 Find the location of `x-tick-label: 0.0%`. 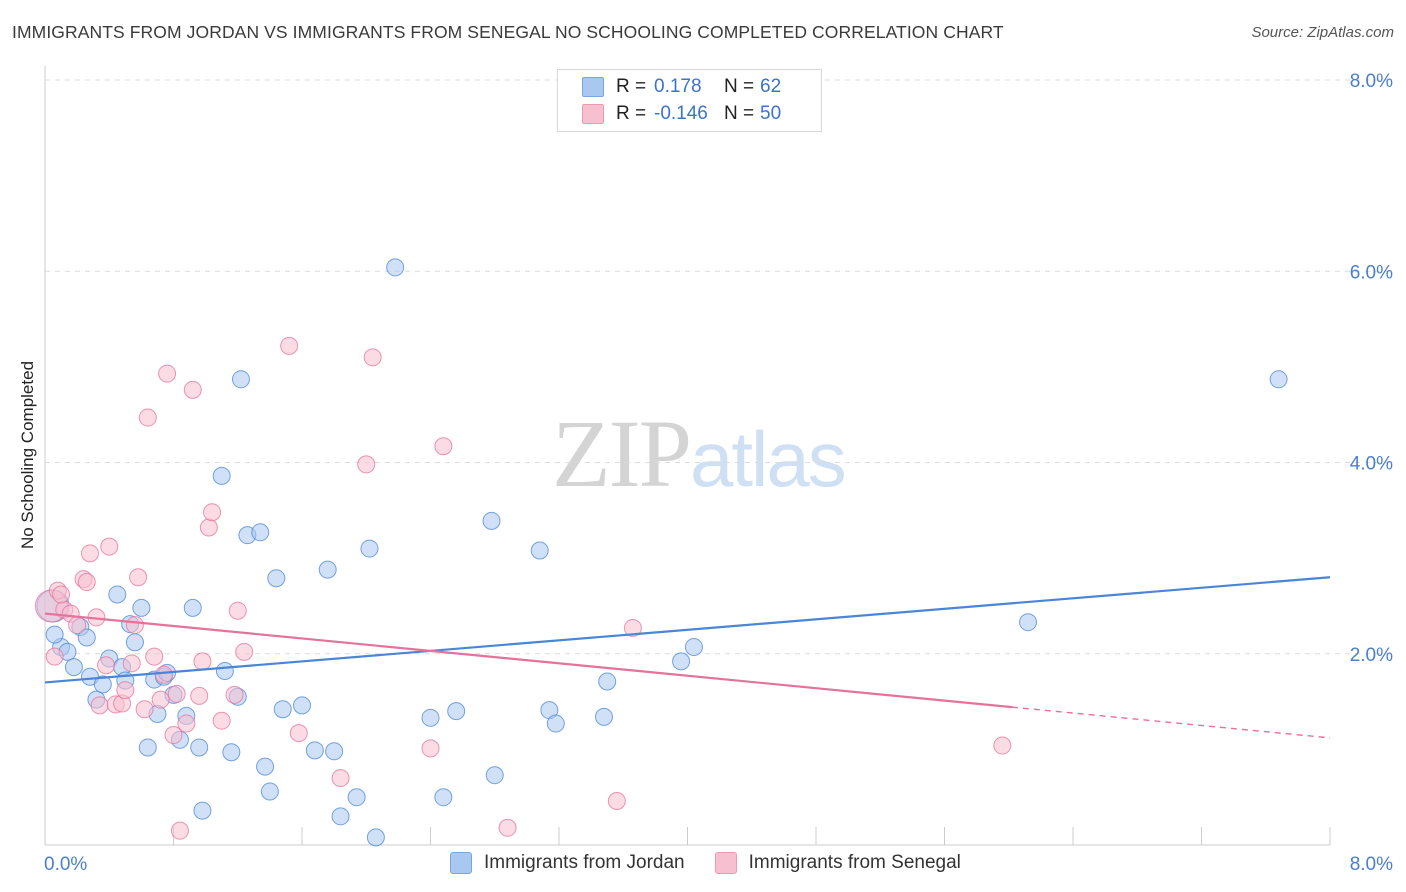

x-tick-label: 0.0% is located at coordinates (65, 864).